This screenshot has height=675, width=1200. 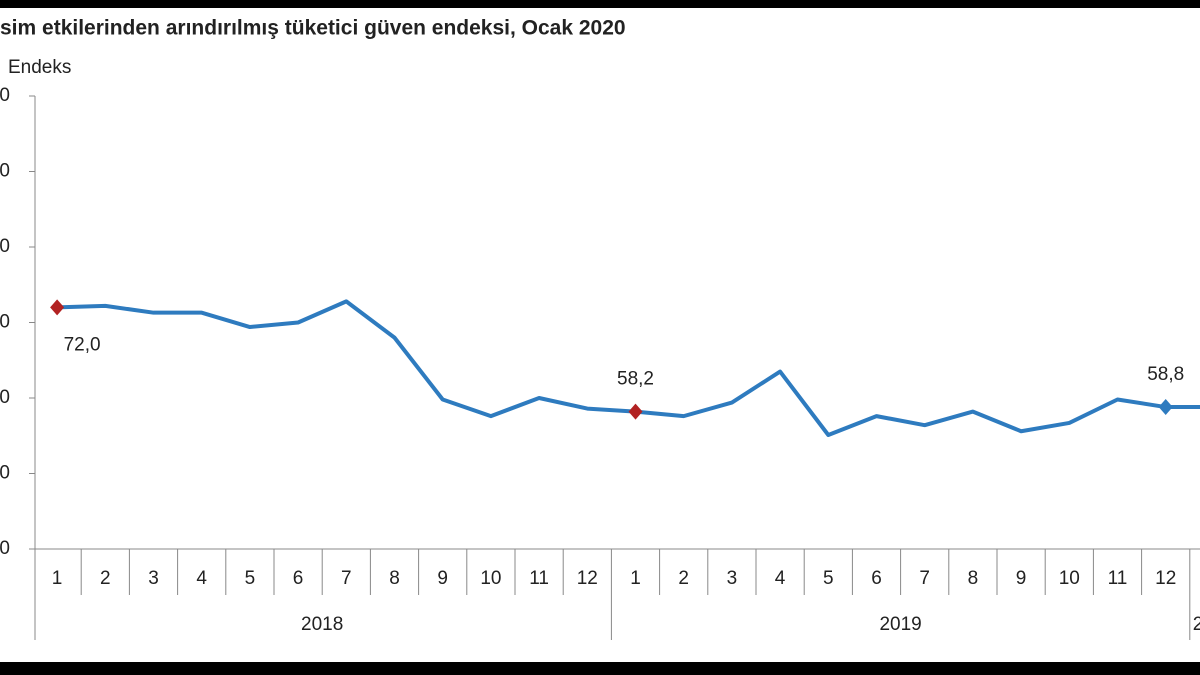 What do you see at coordinates (900, 624) in the screenshot?
I see `year-label: 2019` at bounding box center [900, 624].